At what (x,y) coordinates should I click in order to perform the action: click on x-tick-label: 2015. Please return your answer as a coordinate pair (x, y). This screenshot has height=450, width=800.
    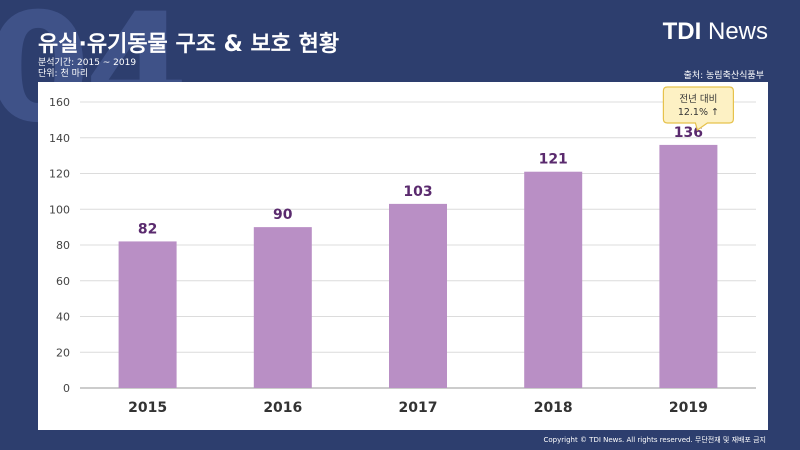
    Looking at the image, I should click on (147, 408).